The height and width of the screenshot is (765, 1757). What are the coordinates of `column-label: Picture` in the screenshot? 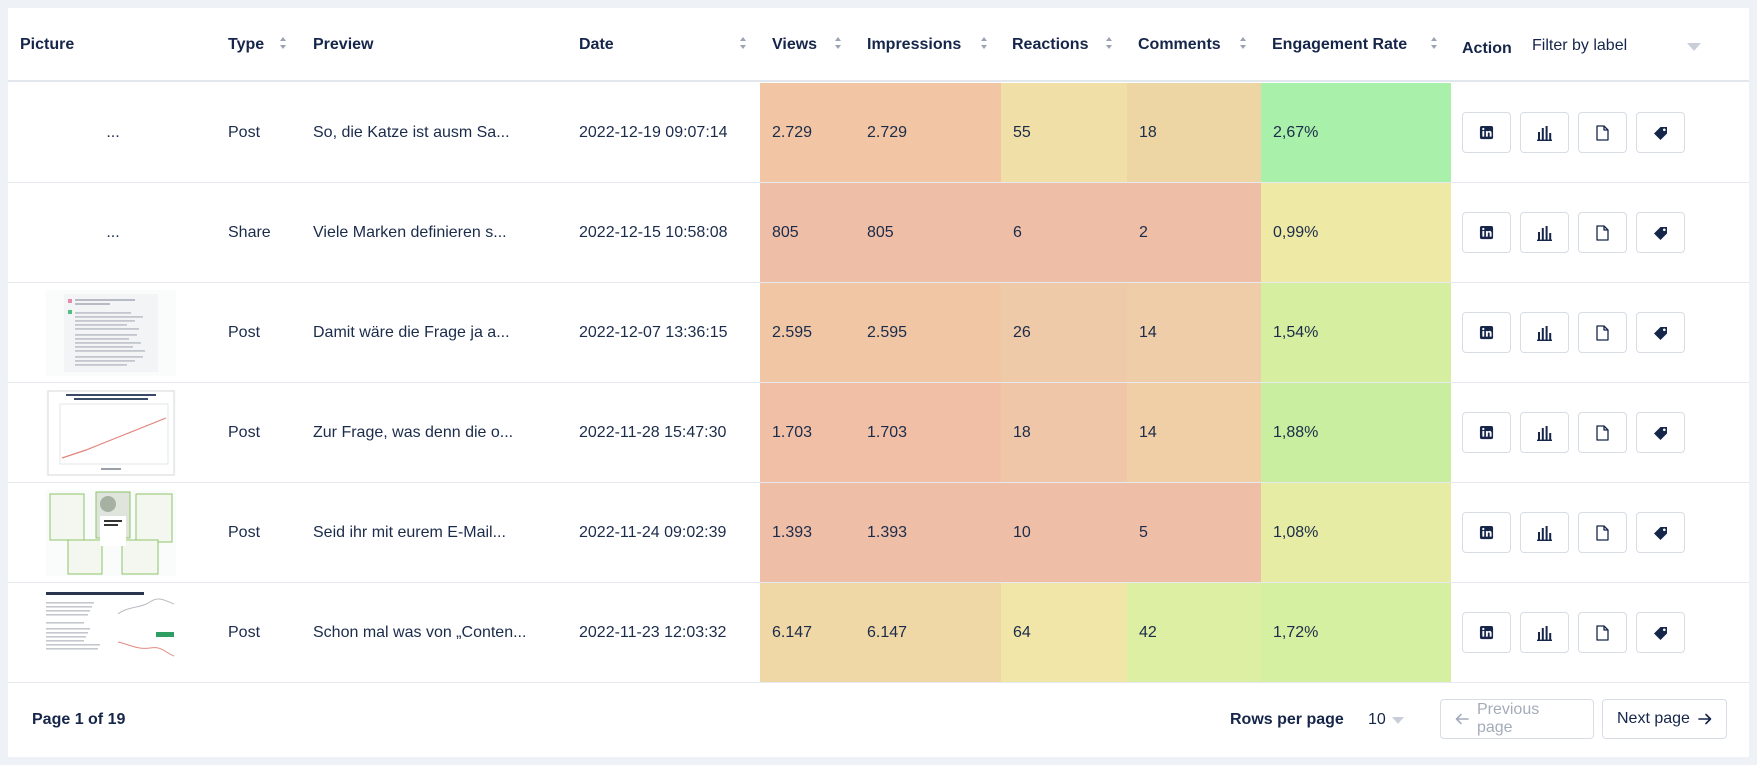 It's located at (47, 44).